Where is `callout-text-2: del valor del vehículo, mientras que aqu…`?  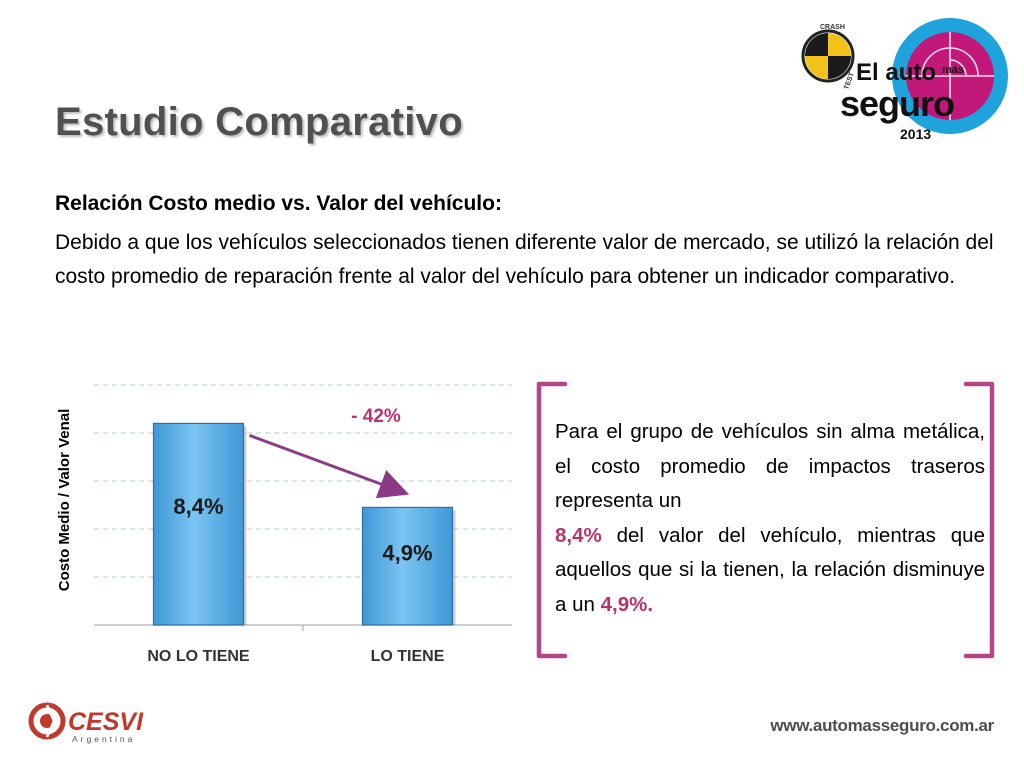
callout-text-2: del valor del vehículo, mientras que aqu… is located at coordinates (770, 569).